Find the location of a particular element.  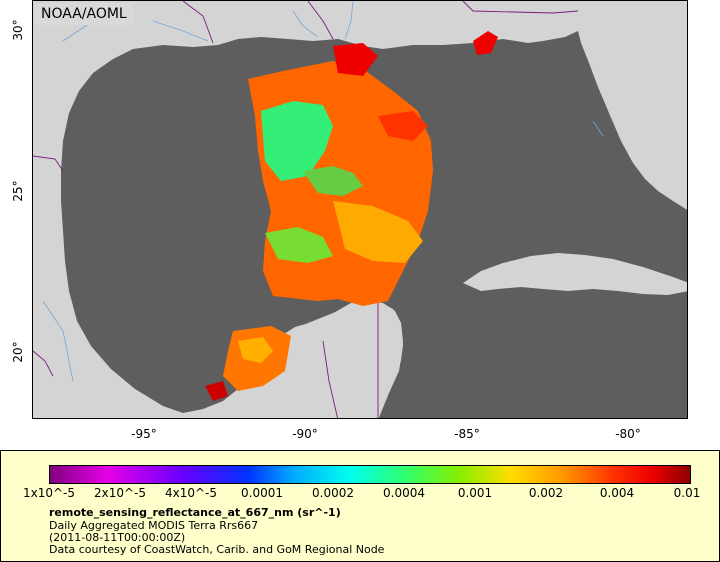

lon-tick-85: -85° is located at coordinates (467, 434).